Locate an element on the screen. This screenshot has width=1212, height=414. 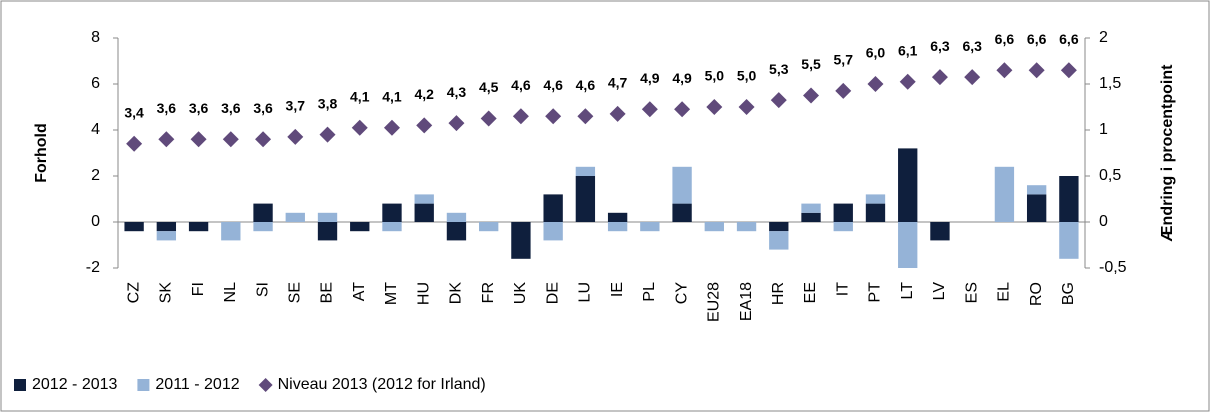
x-tick-label: LT is located at coordinates (907, 291).